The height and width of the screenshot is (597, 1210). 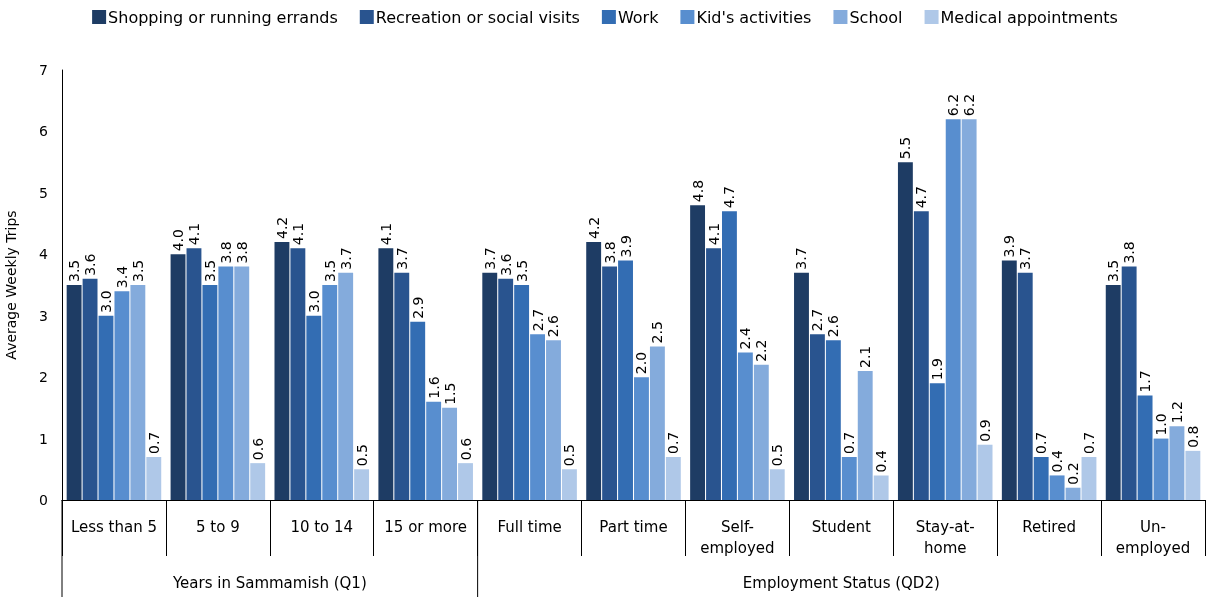 I want to click on data-label: 1.0, so click(x=1161, y=424).